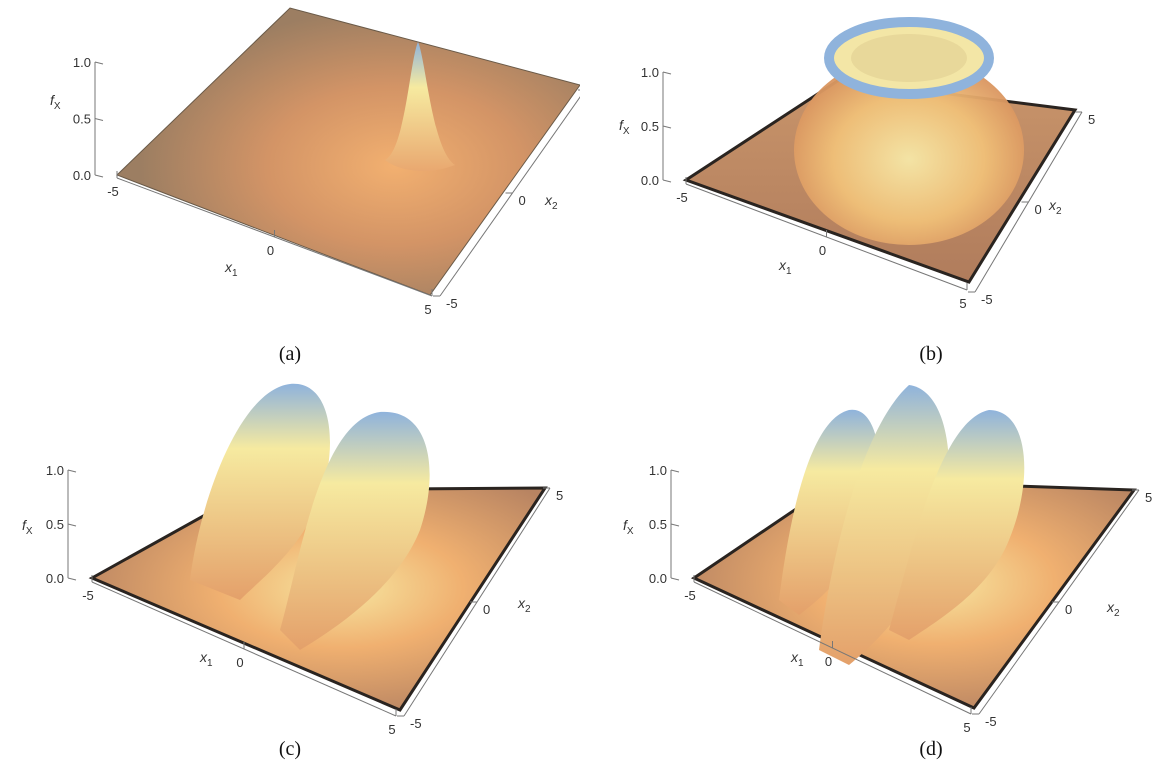  What do you see at coordinates (348, 151) in the screenshot?
I see `surface-base` at bounding box center [348, 151].